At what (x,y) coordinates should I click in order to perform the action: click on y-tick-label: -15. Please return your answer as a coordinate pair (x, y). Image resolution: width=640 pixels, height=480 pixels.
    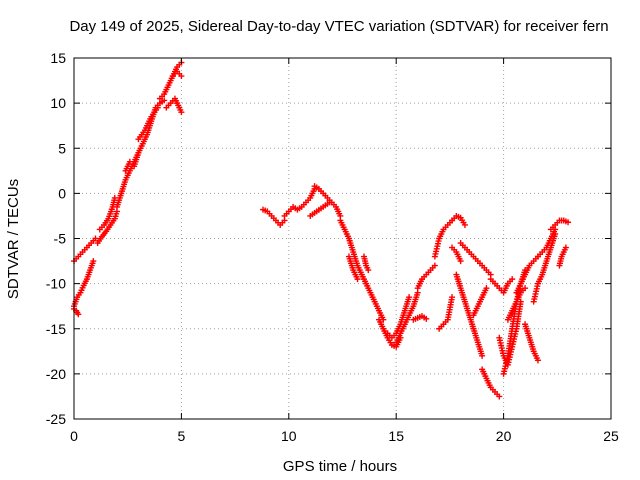
    Looking at the image, I should click on (56, 329).